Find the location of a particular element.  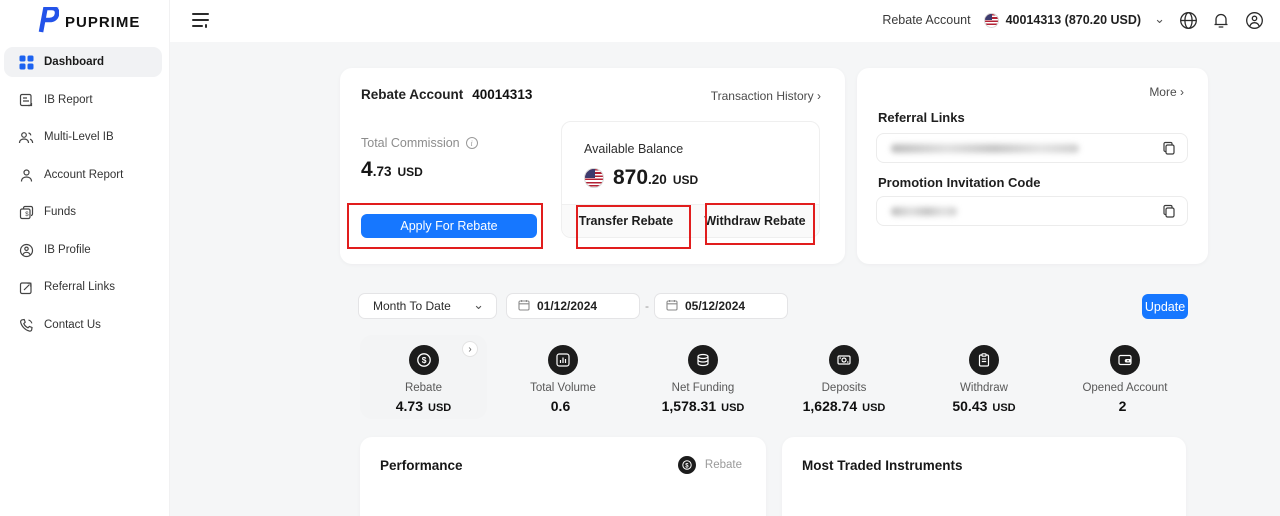

dashboard-icon is located at coordinates (26, 62).